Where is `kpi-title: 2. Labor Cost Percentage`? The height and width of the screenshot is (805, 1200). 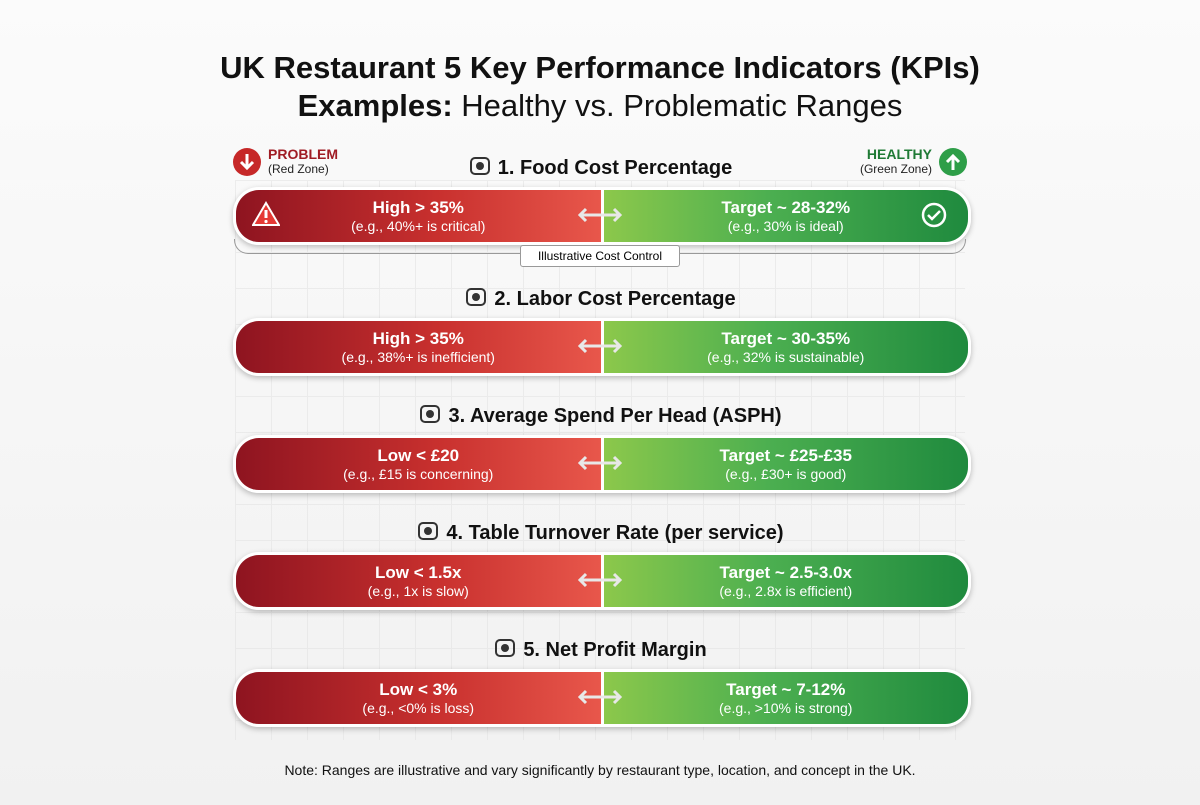 kpi-title: 2. Labor Cost Percentage is located at coordinates (600, 298).